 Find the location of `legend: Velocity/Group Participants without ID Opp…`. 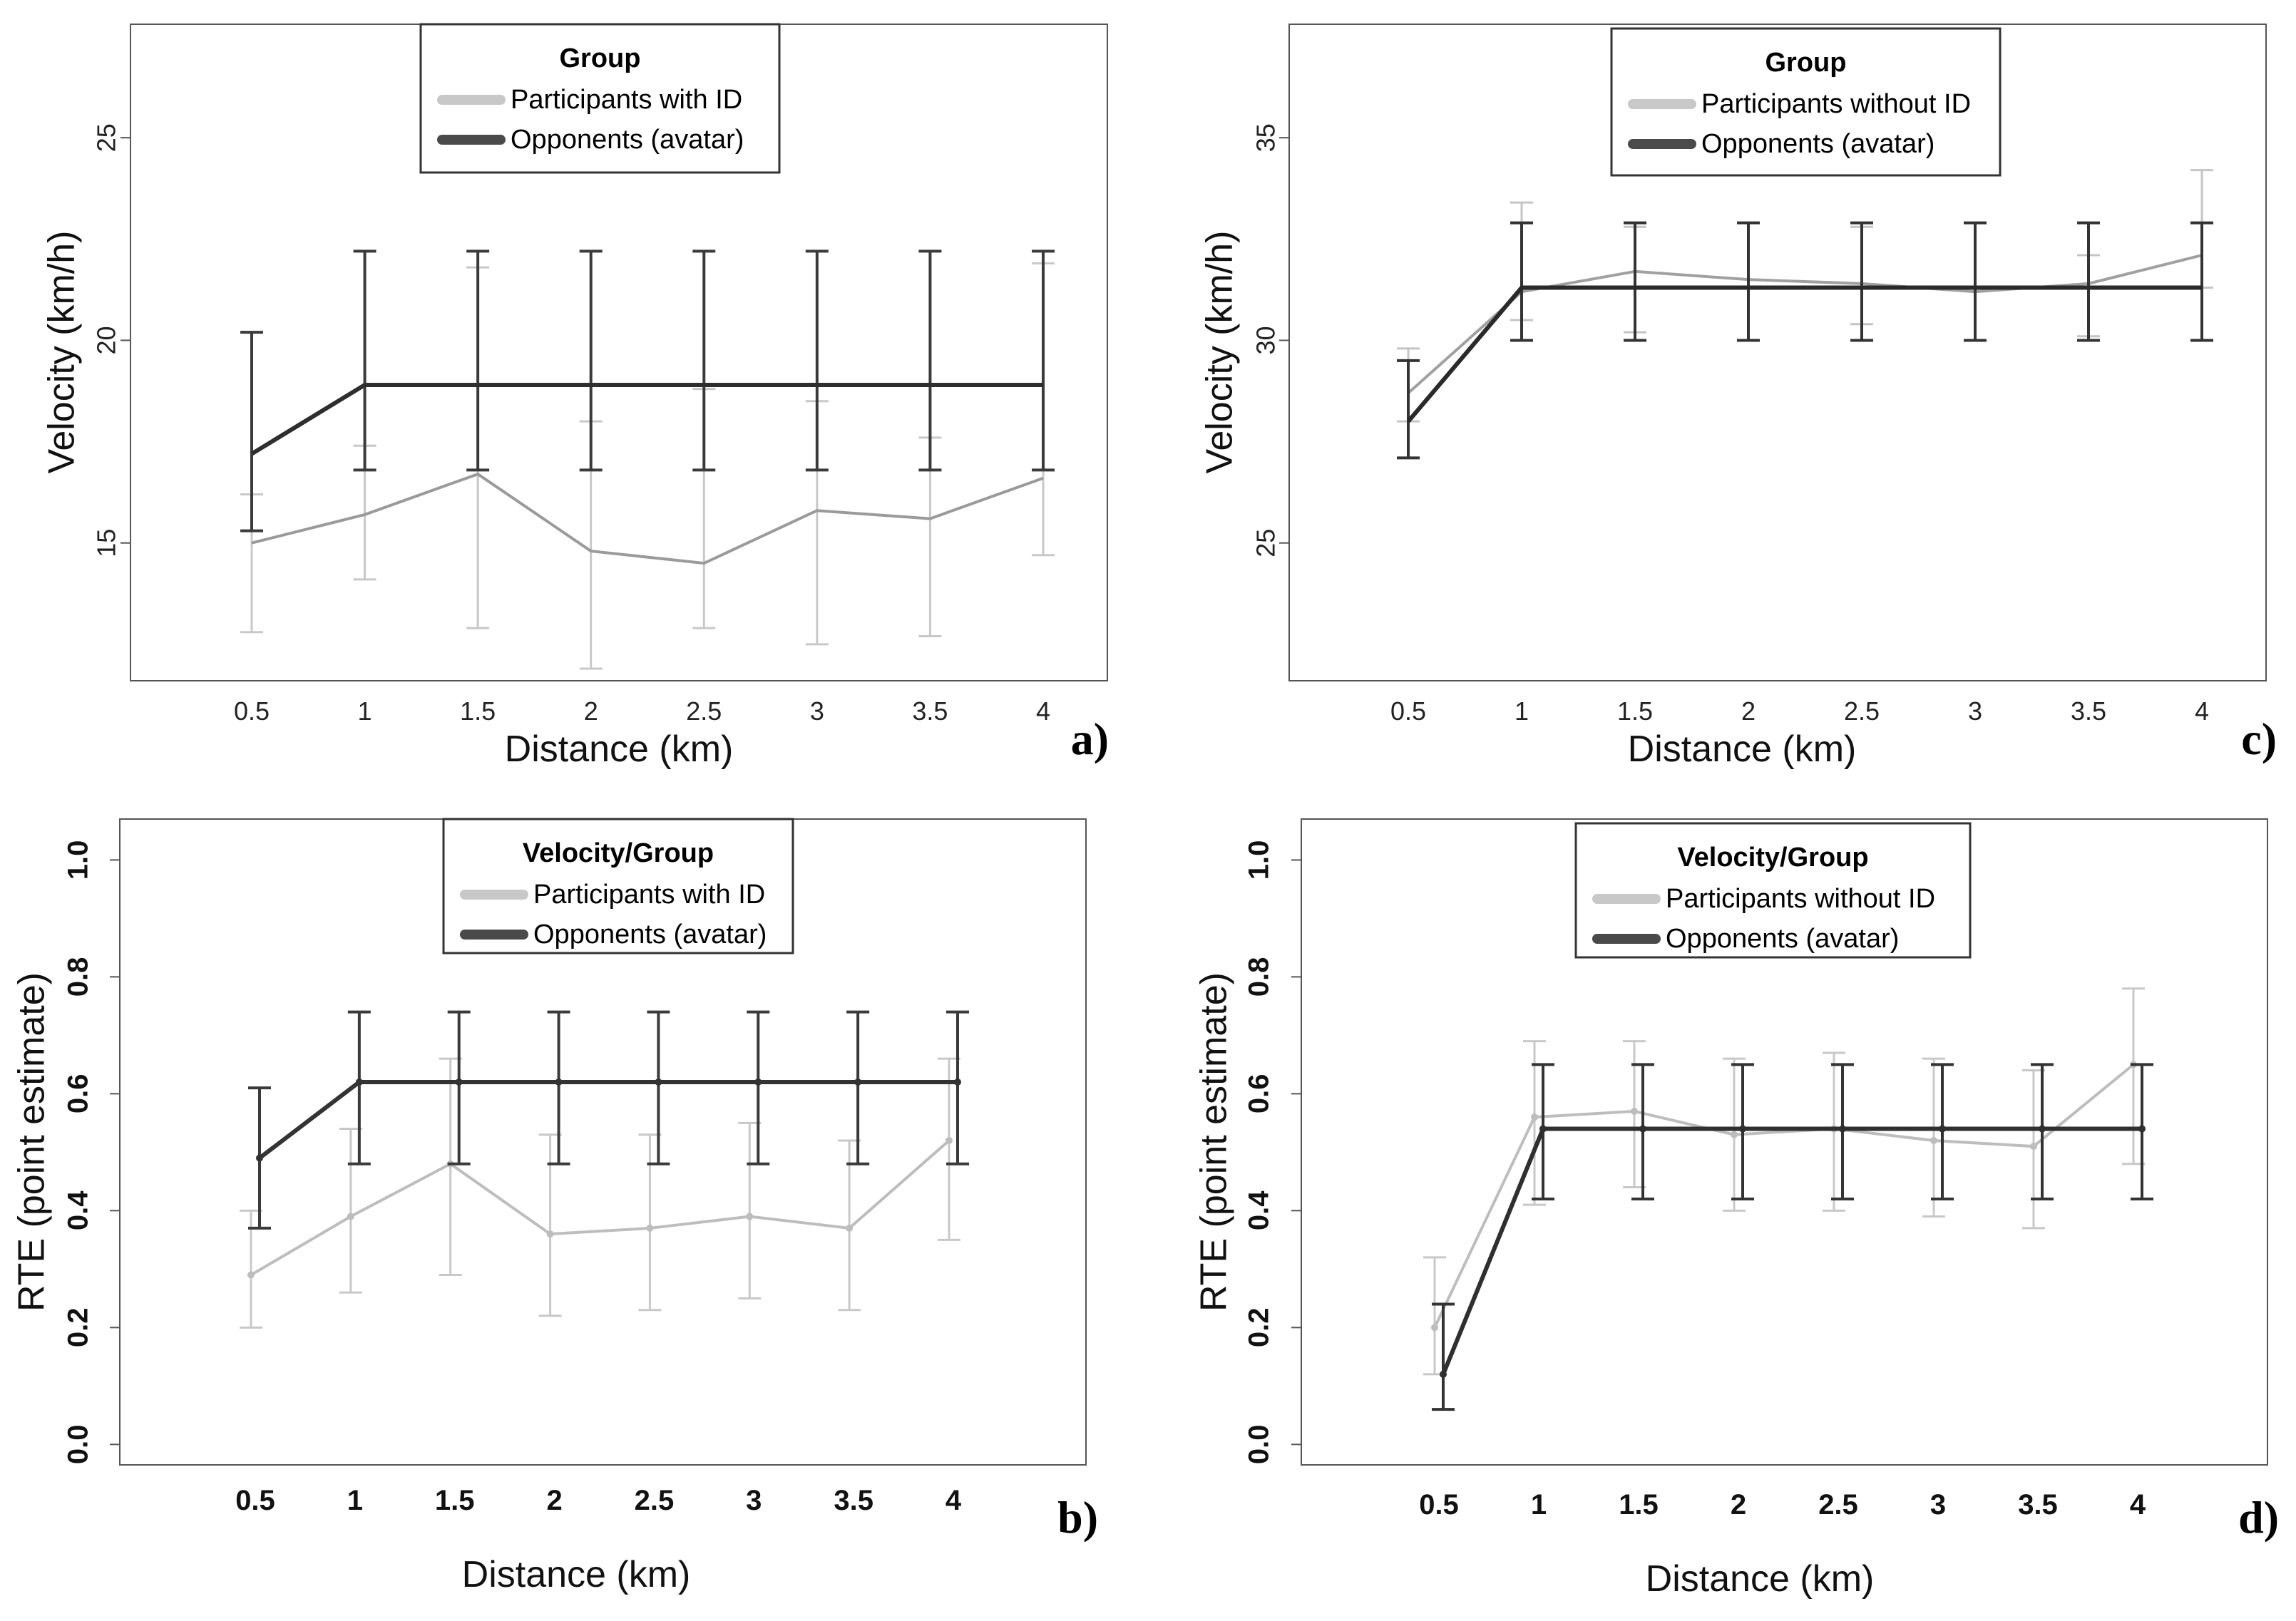

legend: Velocity/Group Participants without ID Opp… is located at coordinates (1773, 890).